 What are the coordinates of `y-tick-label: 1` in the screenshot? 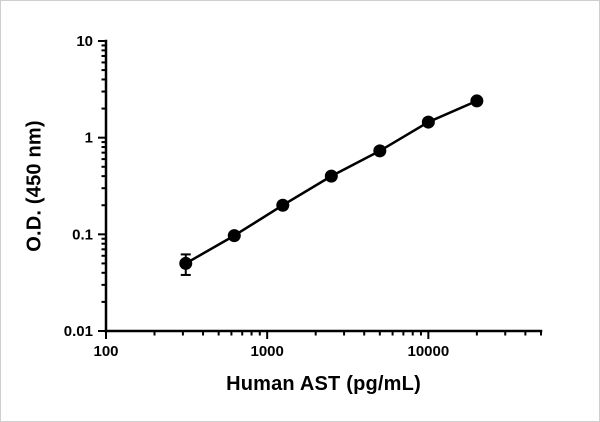 It's located at (89, 138).